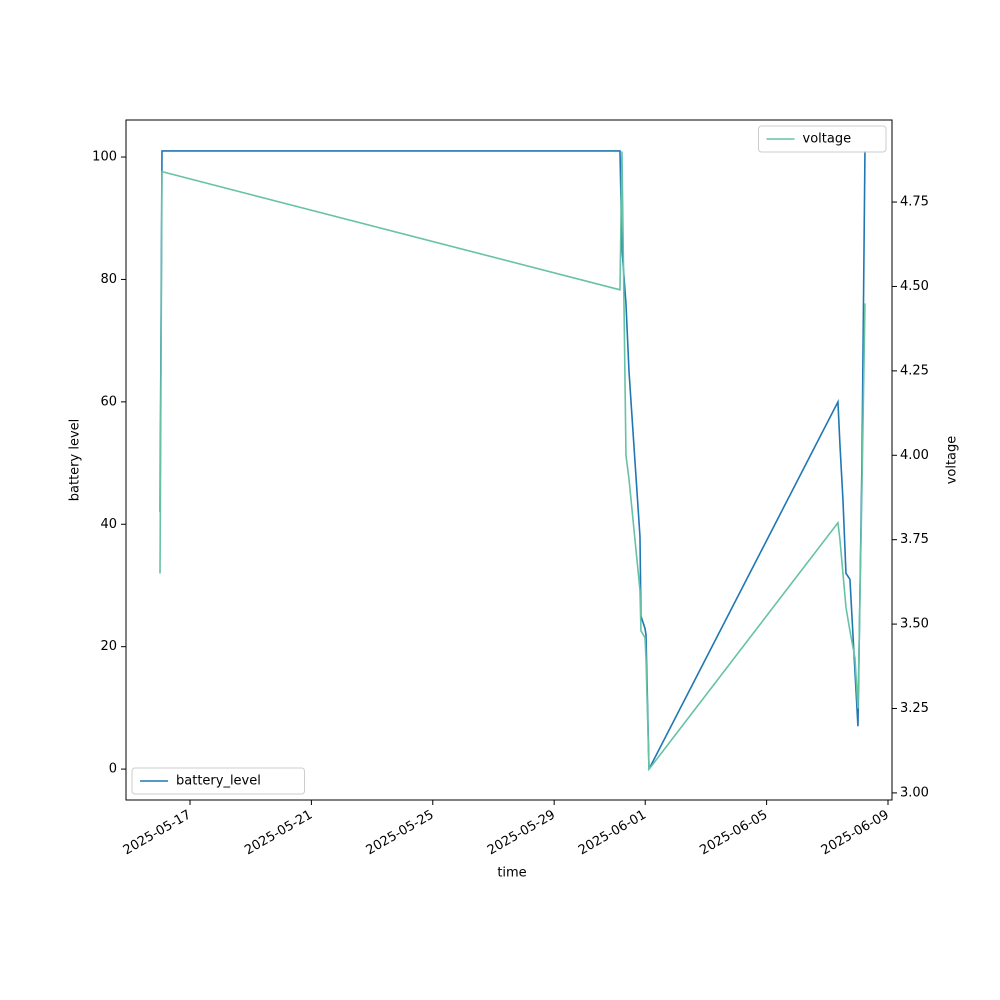 The height and width of the screenshot is (1000, 1000). Describe the element at coordinates (113, 769) in the screenshot. I see `y-tick-label: 0` at that location.